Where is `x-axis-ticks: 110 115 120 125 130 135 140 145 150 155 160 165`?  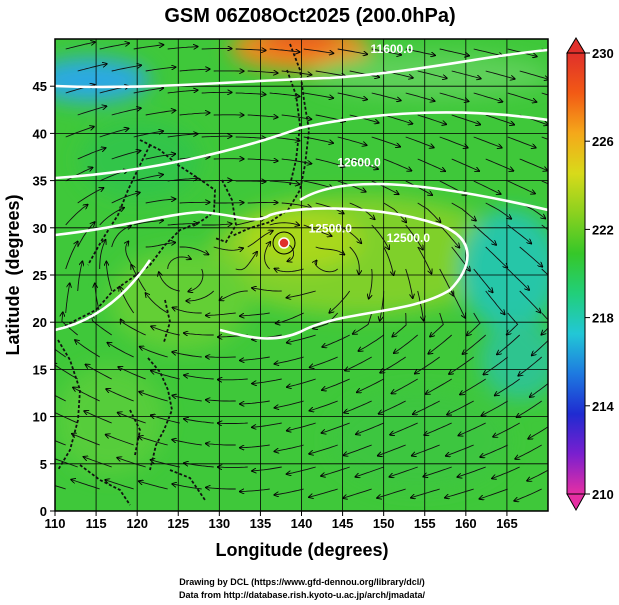
x-axis-ticks: 110 115 120 125 130 135 140 145 150 155 160 165 is located at coordinates (281, 521).